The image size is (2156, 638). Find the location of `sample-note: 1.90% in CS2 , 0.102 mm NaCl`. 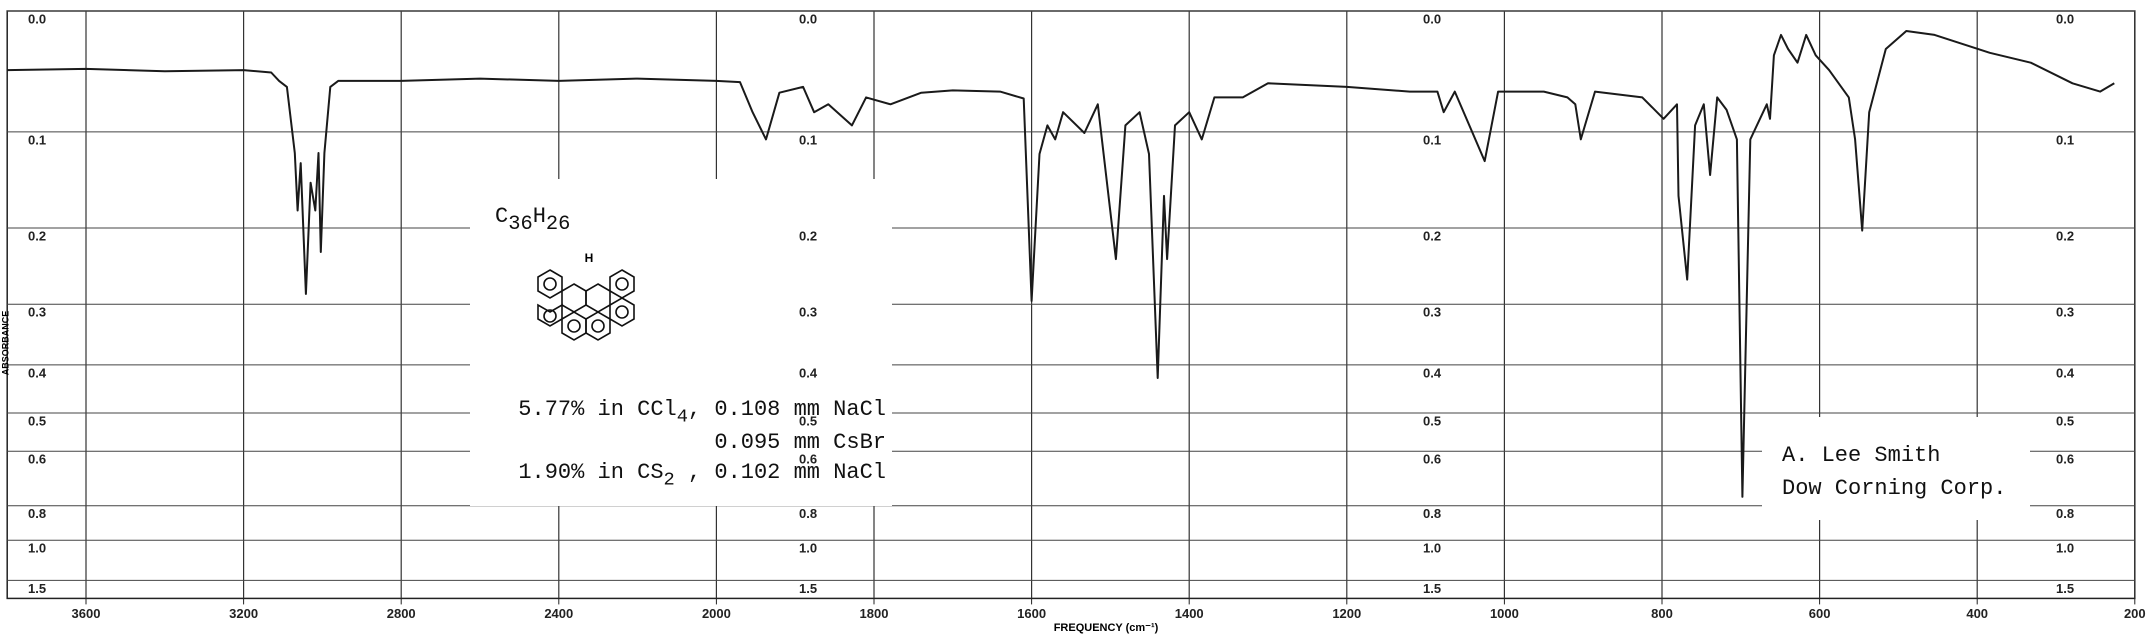

sample-note: 1.90% in CS2 , 0.102 mm NaCl is located at coordinates (702, 475).